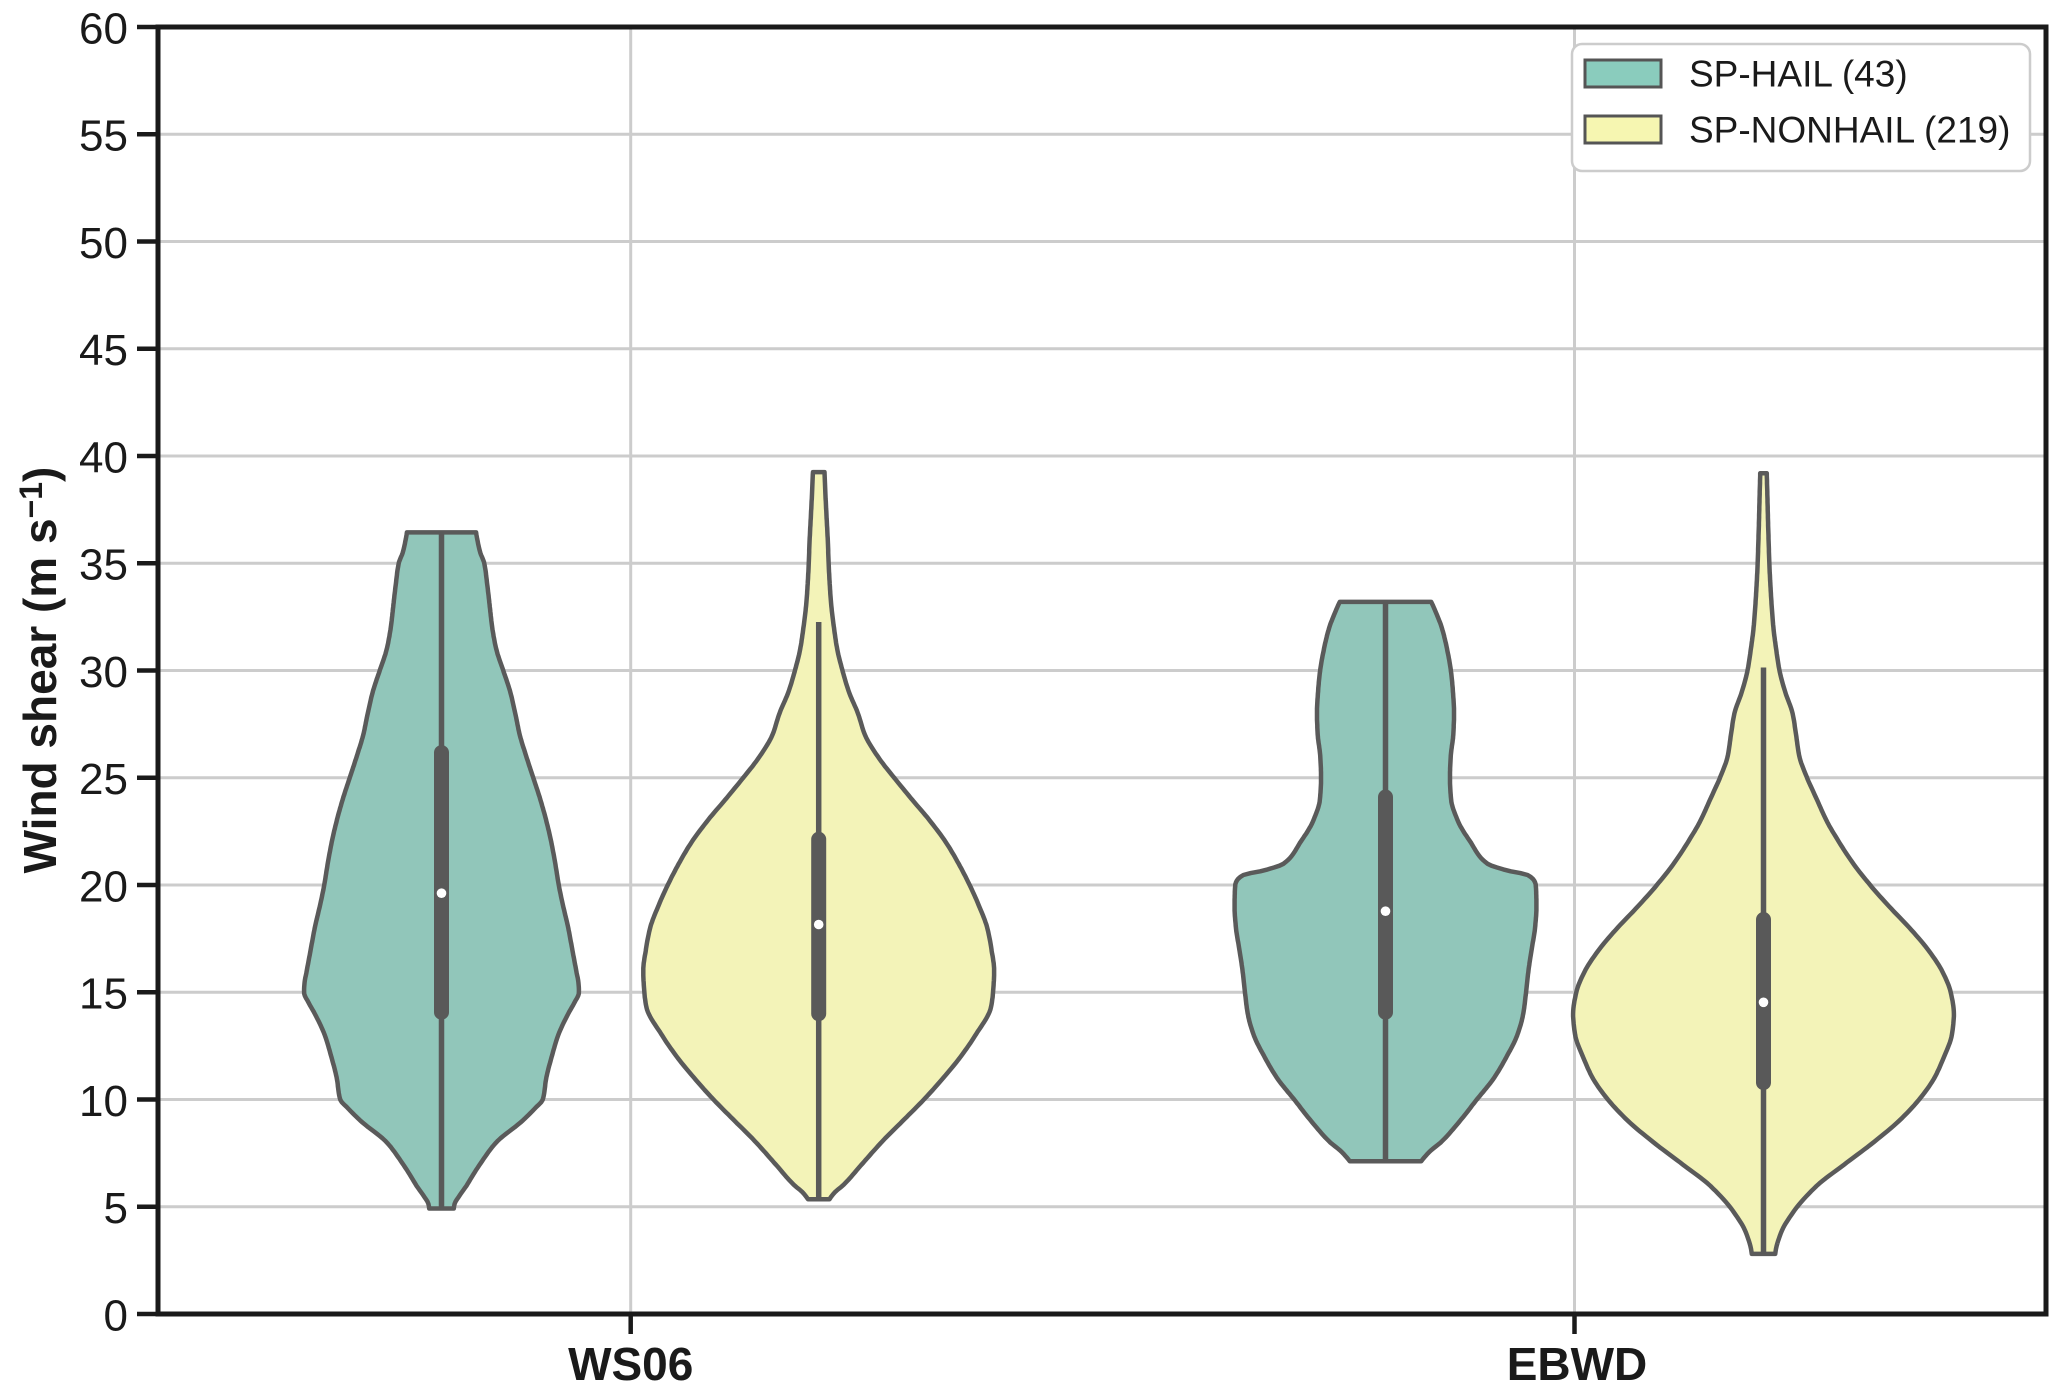 Image resolution: width=2067 pixels, height=1390 pixels. I want to click on svg-text: 30, so click(103, 672).